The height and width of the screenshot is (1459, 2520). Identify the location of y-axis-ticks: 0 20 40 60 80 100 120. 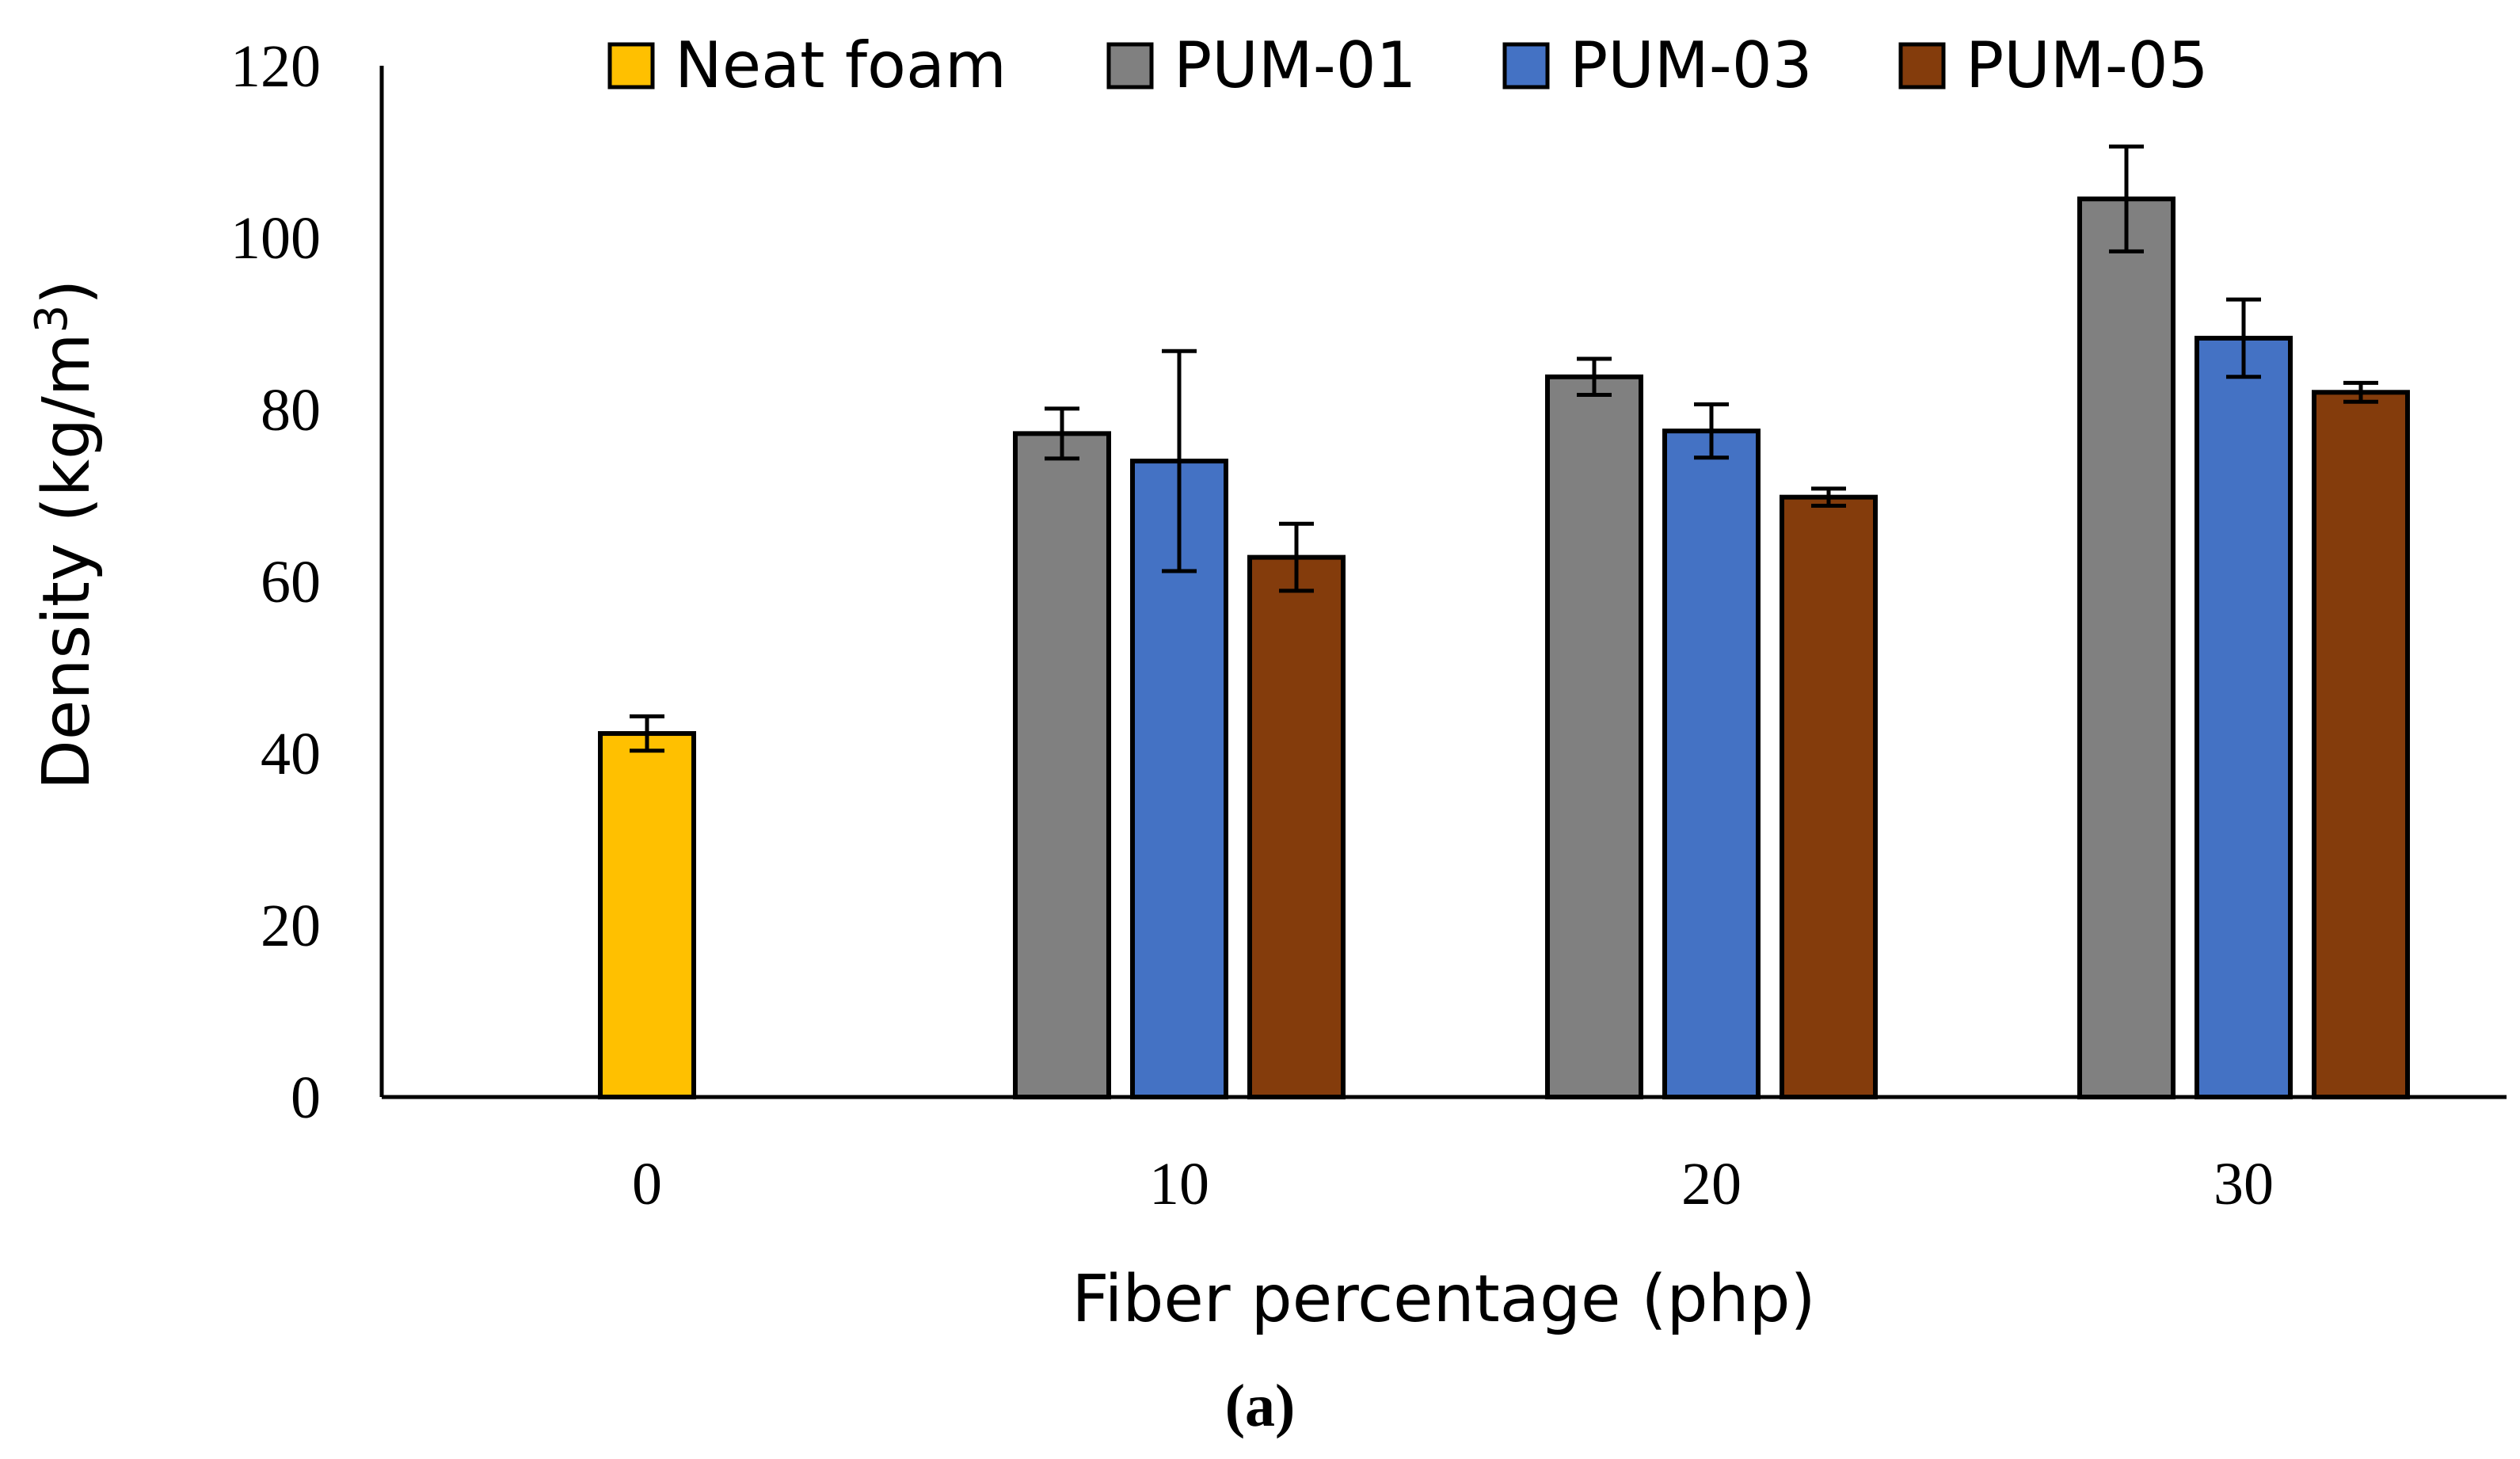
(275, 582).